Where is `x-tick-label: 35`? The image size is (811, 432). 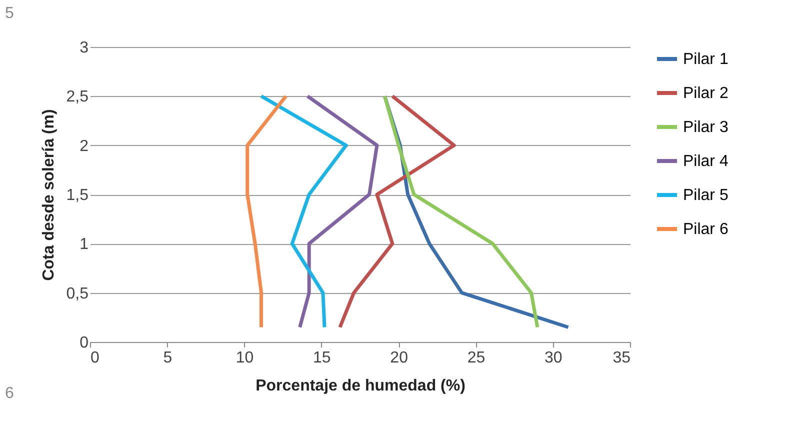 x-tick-label: 35 is located at coordinates (621, 358).